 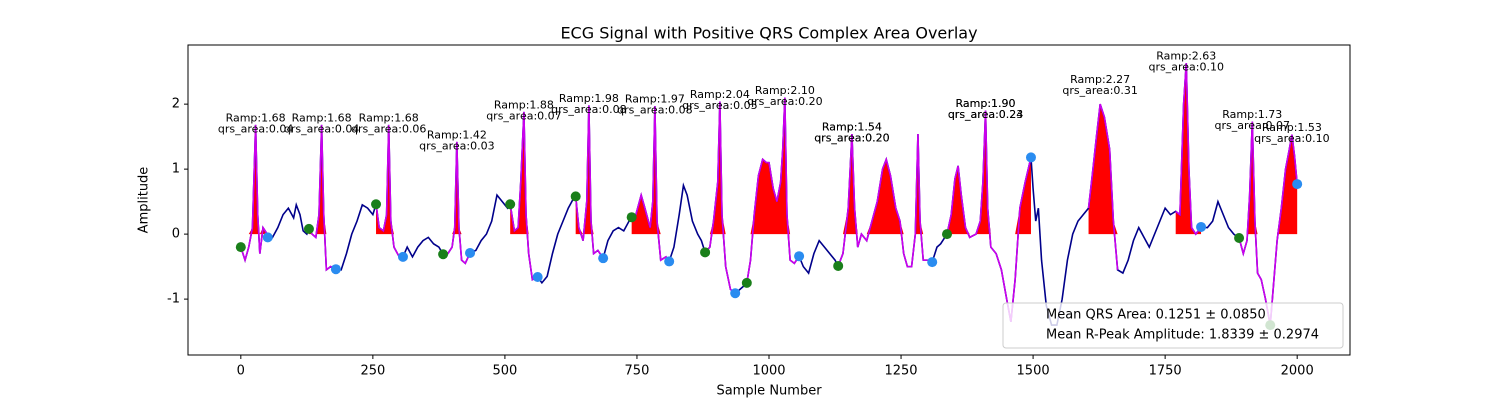 What do you see at coordinates (176, 104) in the screenshot?
I see `y-tick-label: 2` at bounding box center [176, 104].